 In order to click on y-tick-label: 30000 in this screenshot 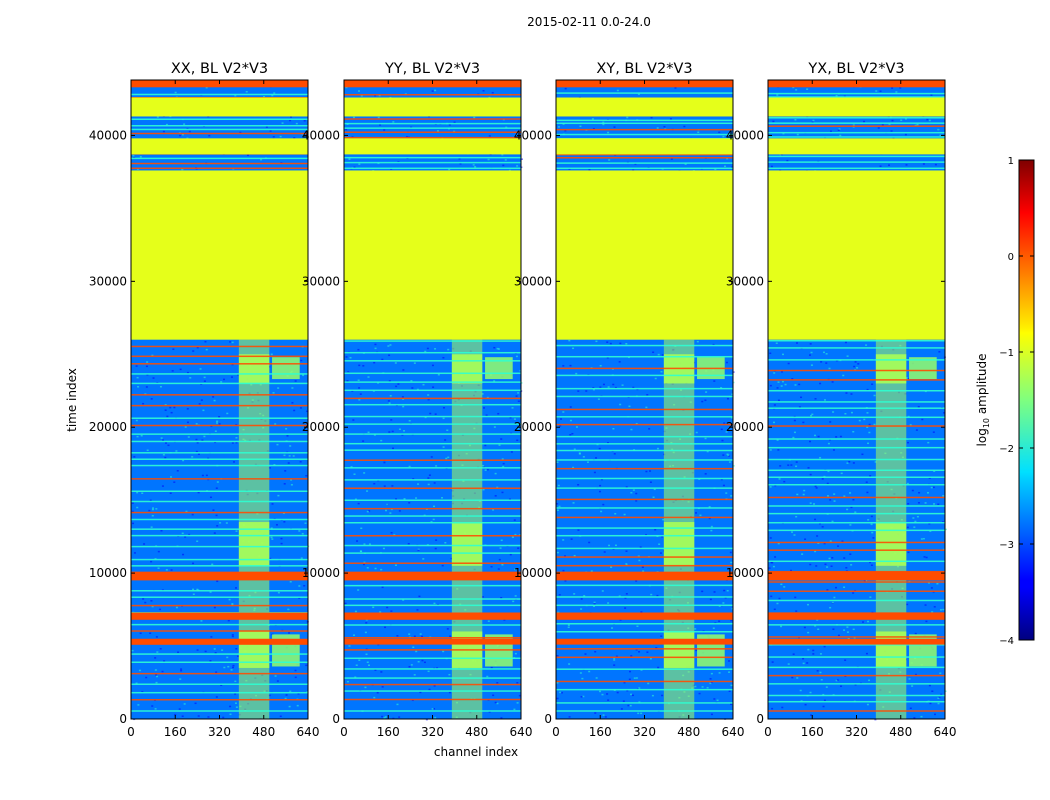, I will do `click(533, 281)`.